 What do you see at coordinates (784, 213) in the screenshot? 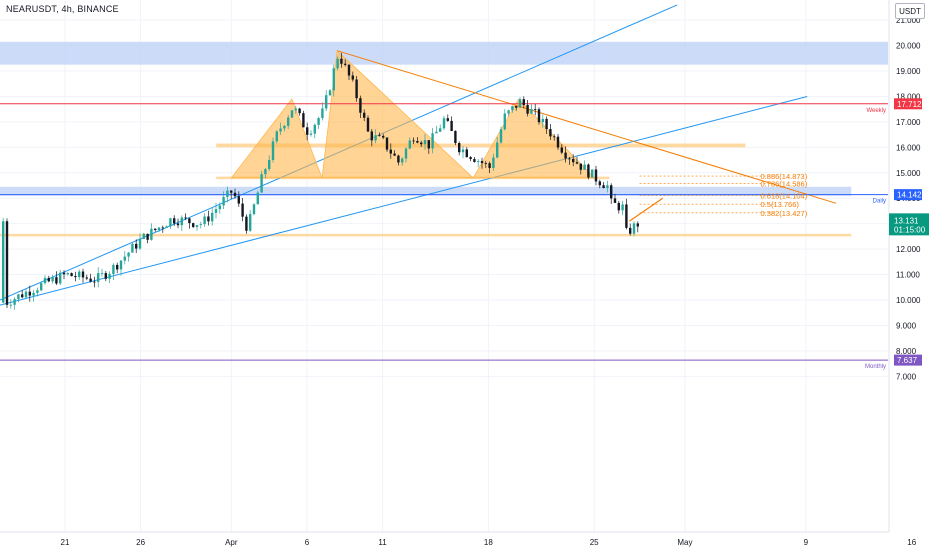
I see `fib-level-label: 0.382(13.427)` at bounding box center [784, 213].